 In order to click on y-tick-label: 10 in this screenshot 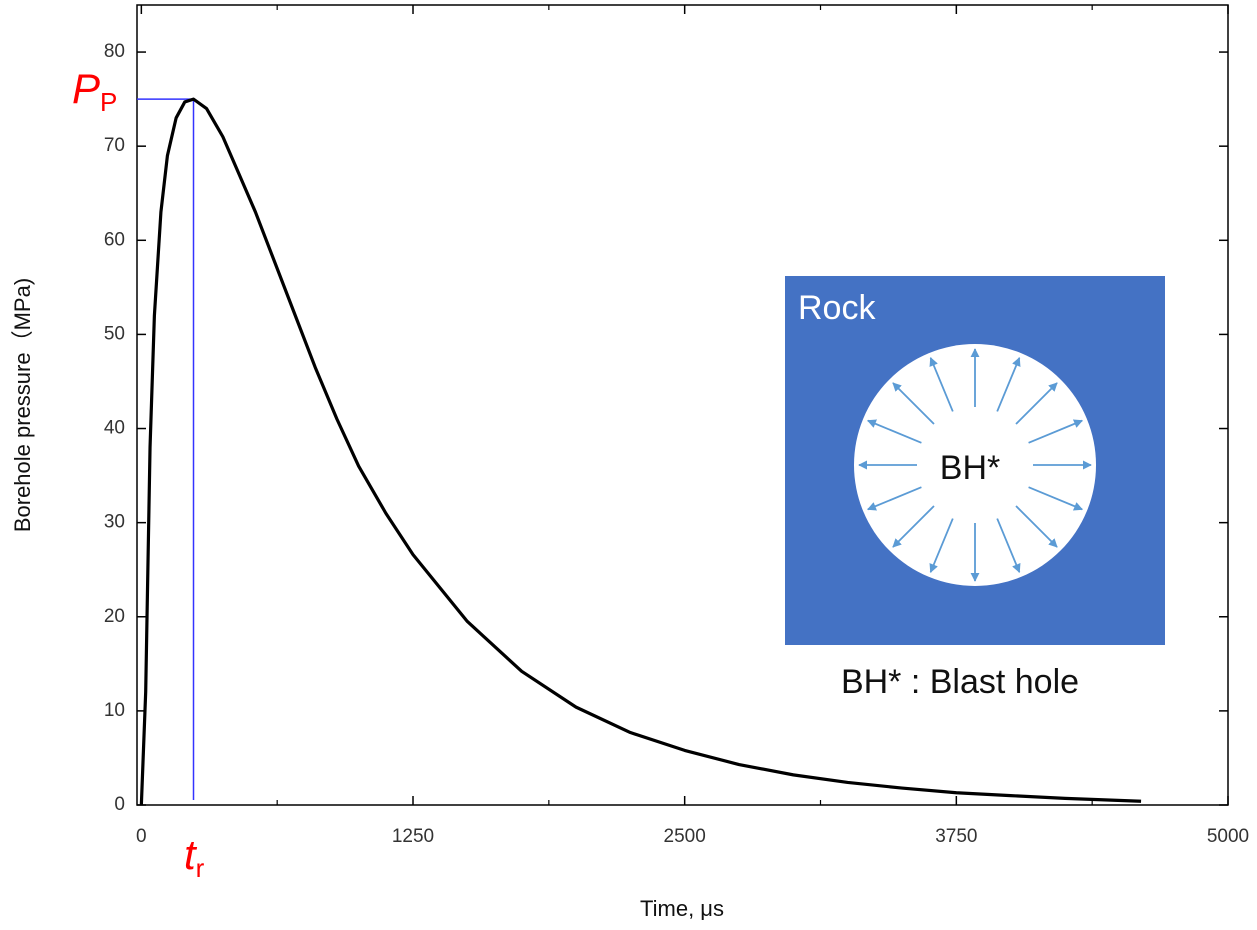, I will do `click(114, 710)`.